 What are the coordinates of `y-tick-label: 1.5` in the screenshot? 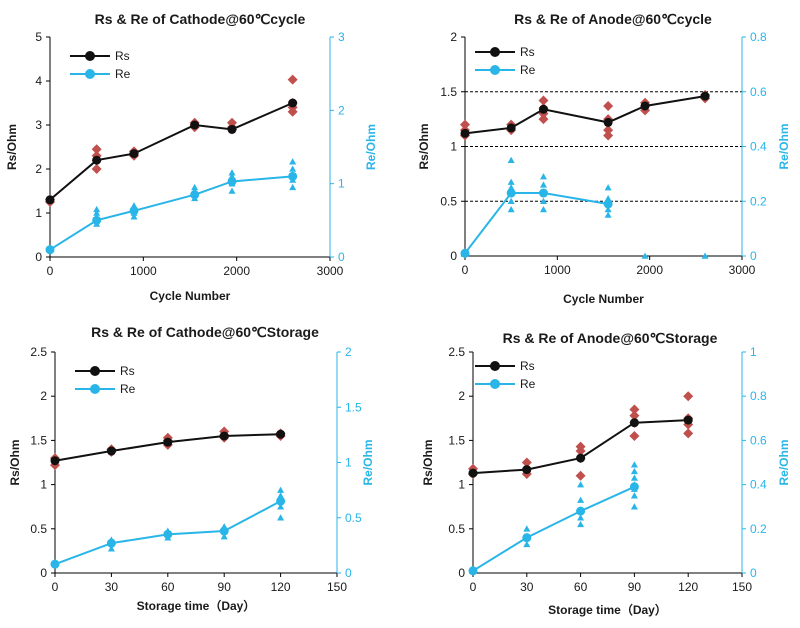 It's located at (456, 440).